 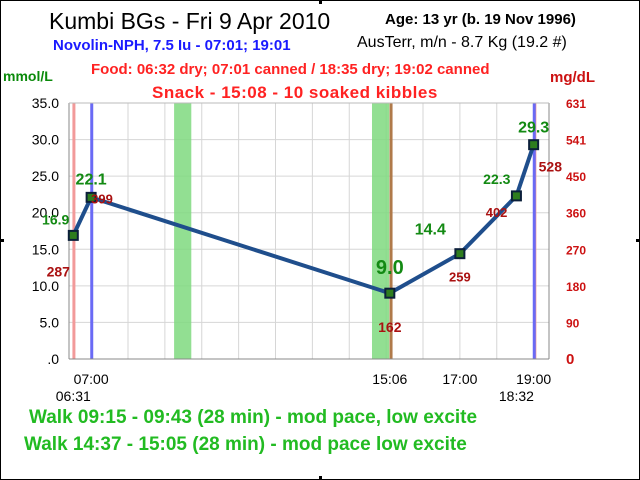 I want to click on data-label-mgdl: 287, so click(x=59, y=271).